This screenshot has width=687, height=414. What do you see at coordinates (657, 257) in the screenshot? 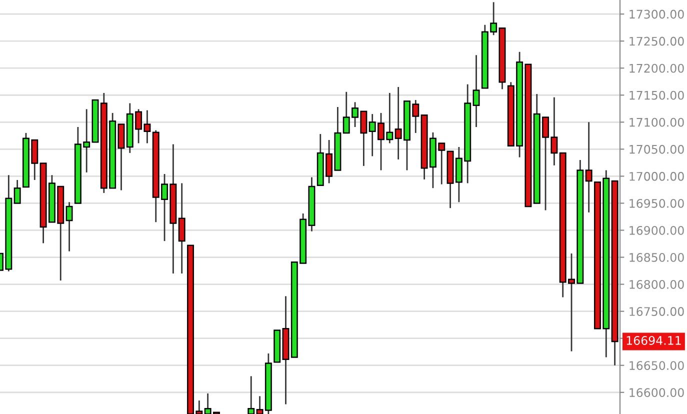
I see `y-tick-label: 16850.00` at bounding box center [657, 257].